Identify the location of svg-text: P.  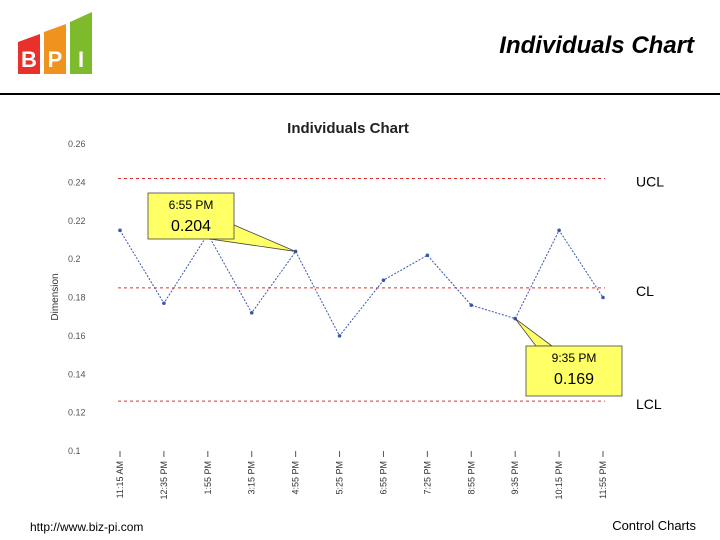
(55, 59).